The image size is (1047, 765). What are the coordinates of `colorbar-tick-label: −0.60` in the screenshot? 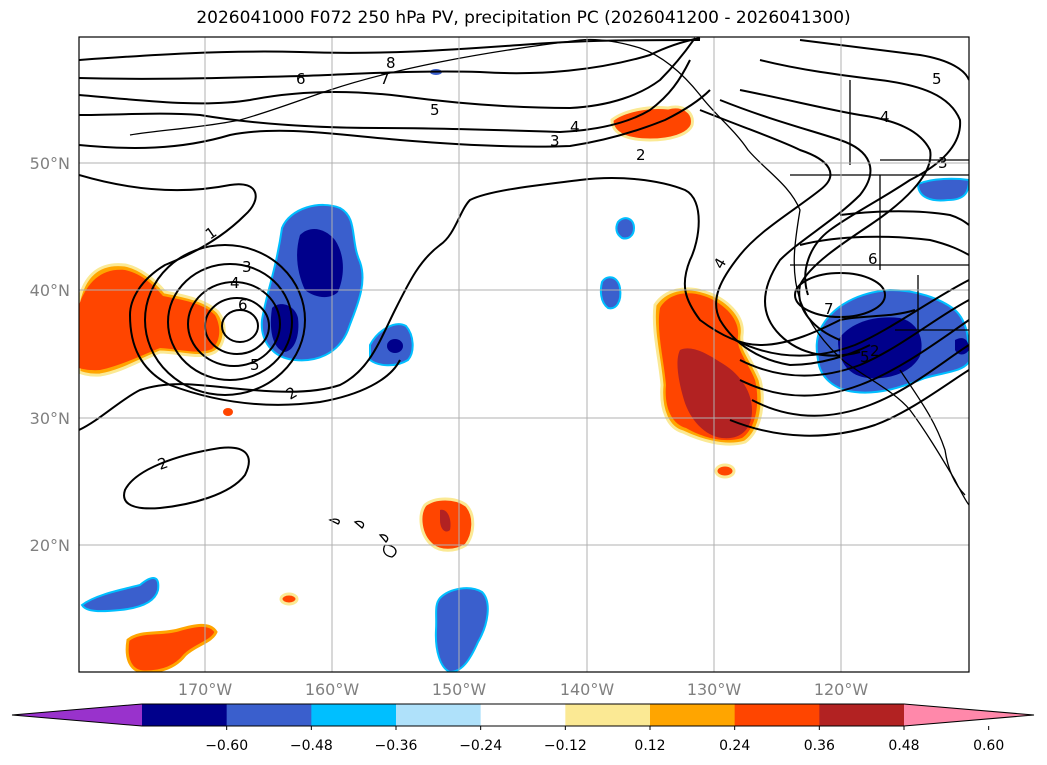 It's located at (226, 746).